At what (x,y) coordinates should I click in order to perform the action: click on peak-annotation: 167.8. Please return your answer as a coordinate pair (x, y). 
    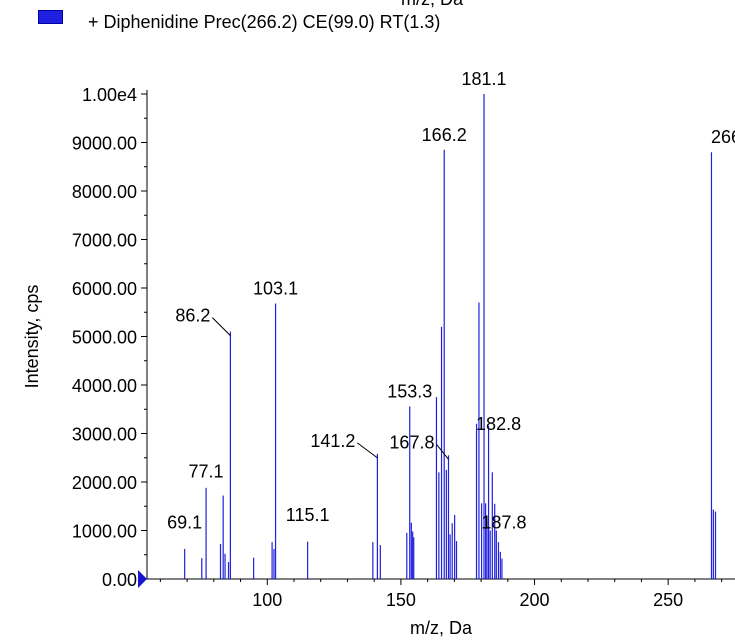
    Looking at the image, I should click on (411, 442).